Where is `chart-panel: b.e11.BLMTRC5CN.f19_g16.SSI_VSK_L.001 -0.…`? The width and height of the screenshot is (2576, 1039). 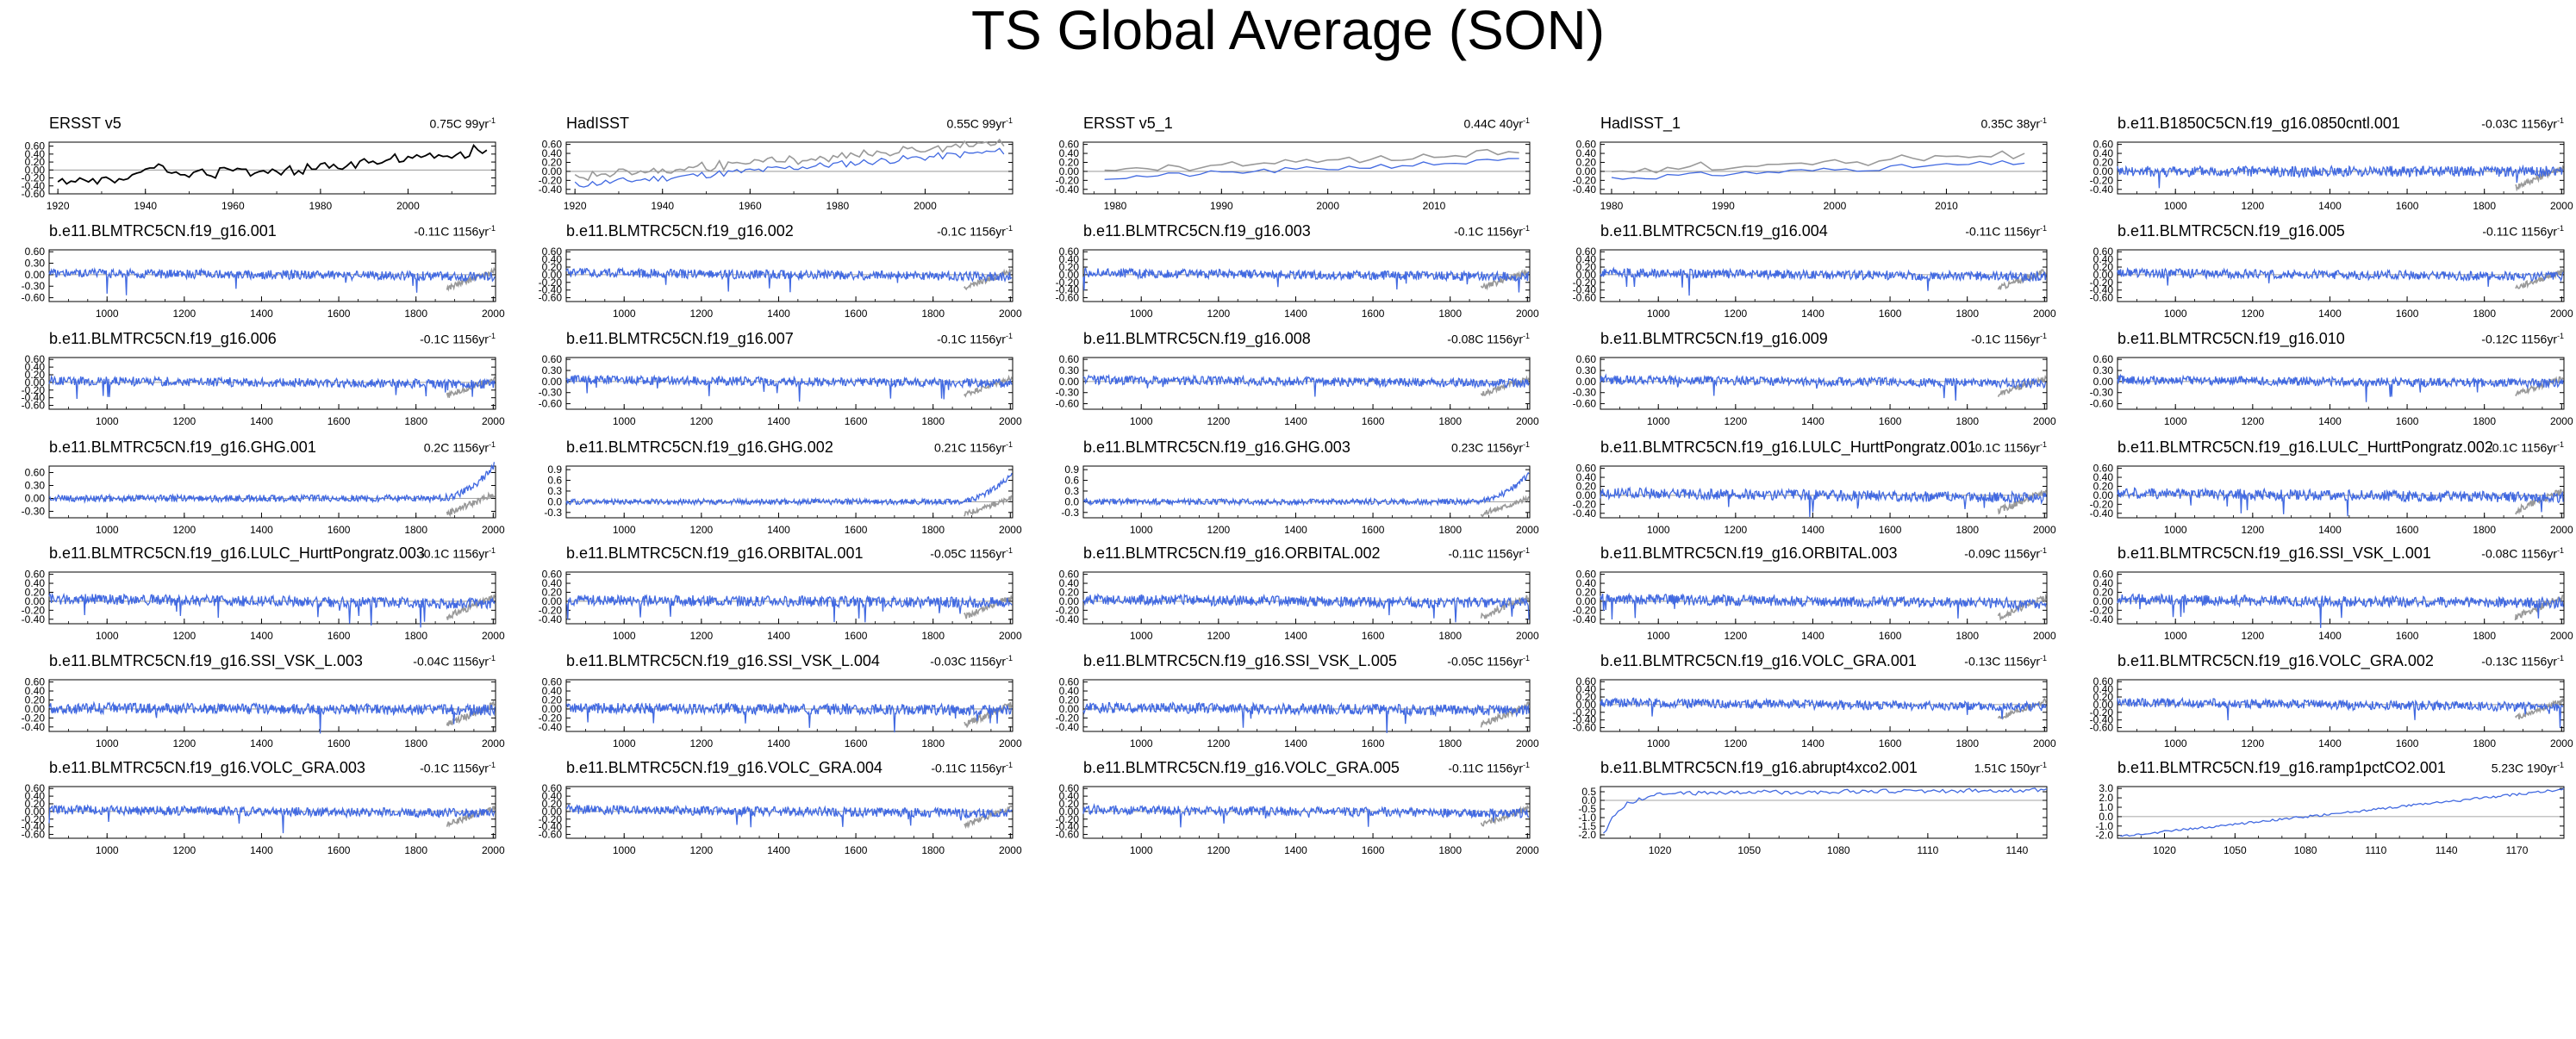
chart-panel: b.e11.BLMTRC5CN.f19_g16.SSI_VSK_L.001 -0.… is located at coordinates (2323, 597).